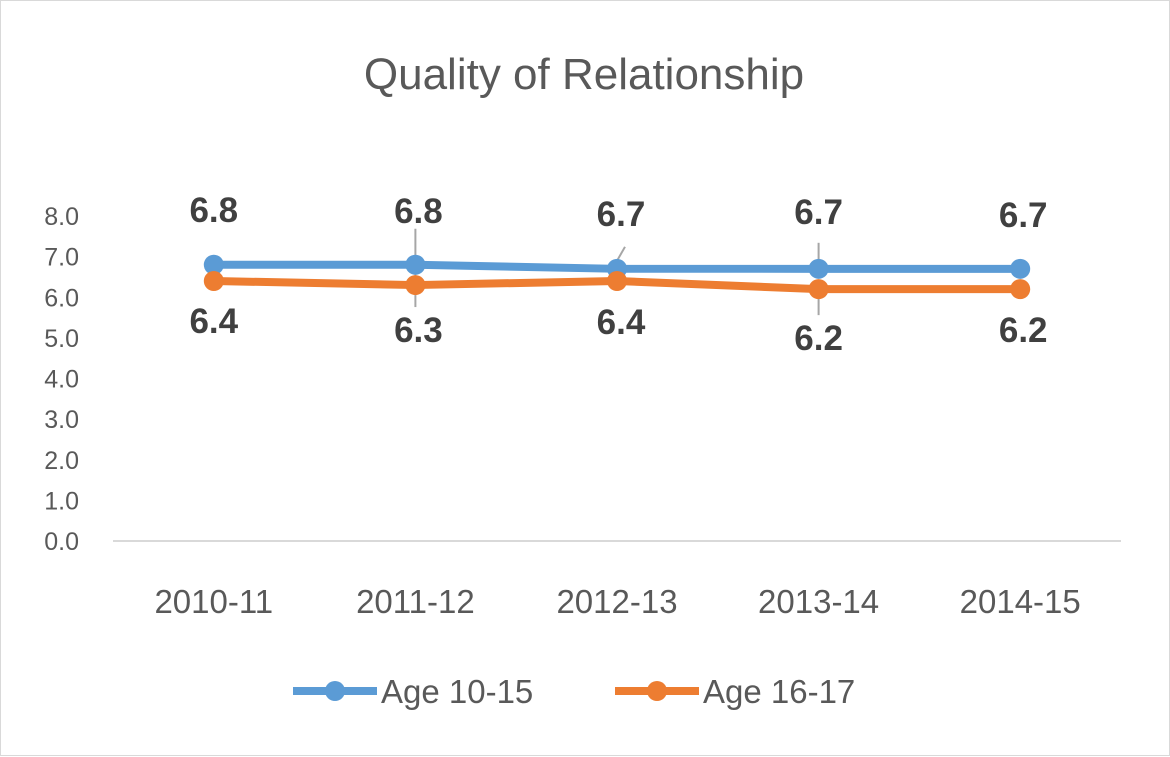 The width and height of the screenshot is (1170, 757). What do you see at coordinates (1020, 601) in the screenshot?
I see `x-tick-label: 2014-15` at bounding box center [1020, 601].